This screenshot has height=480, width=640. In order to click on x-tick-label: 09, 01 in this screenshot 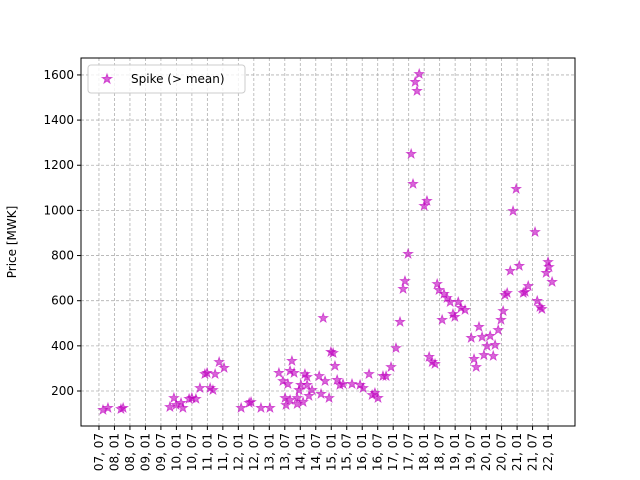, I will do `click(145, 452)`.